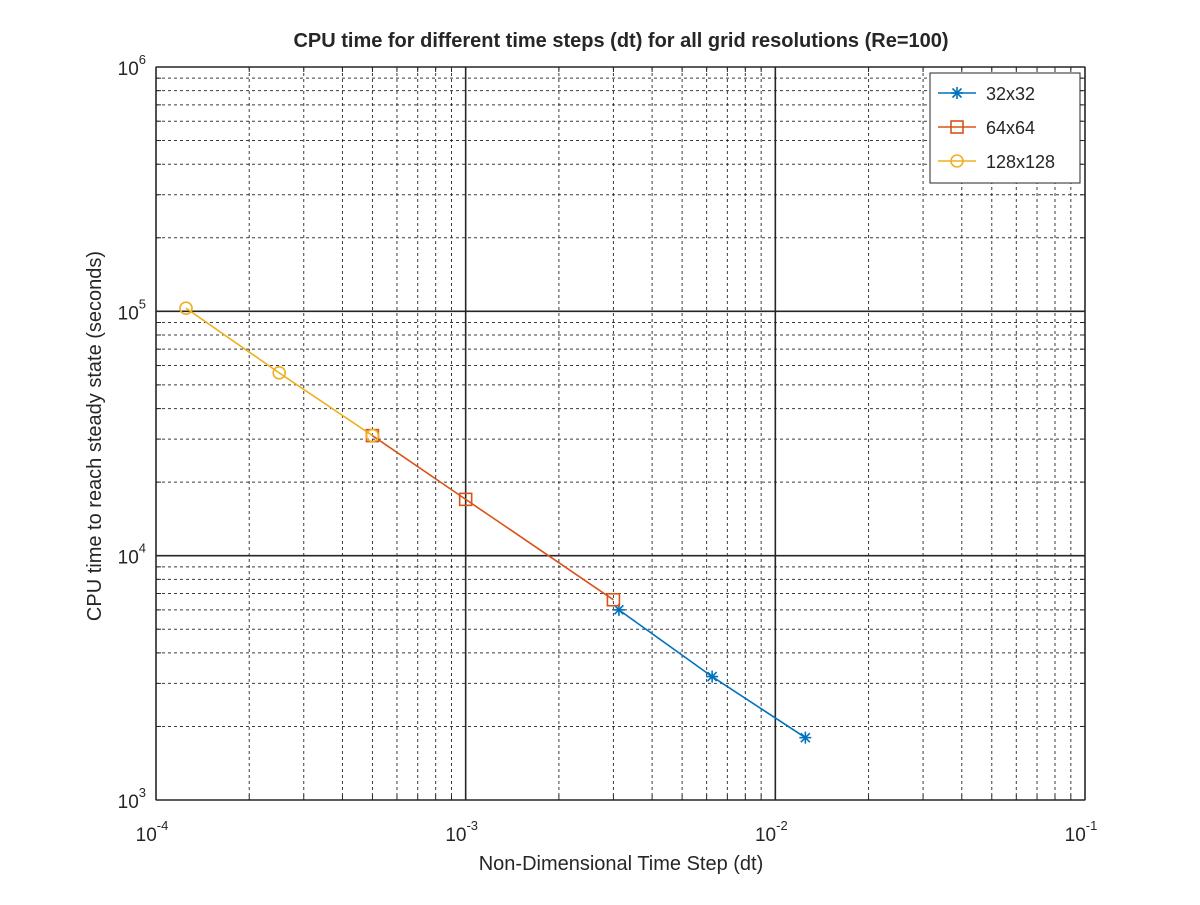 This screenshot has height=905, width=1200. I want to click on legend-item-32x32: 32x32, so click(986, 94).